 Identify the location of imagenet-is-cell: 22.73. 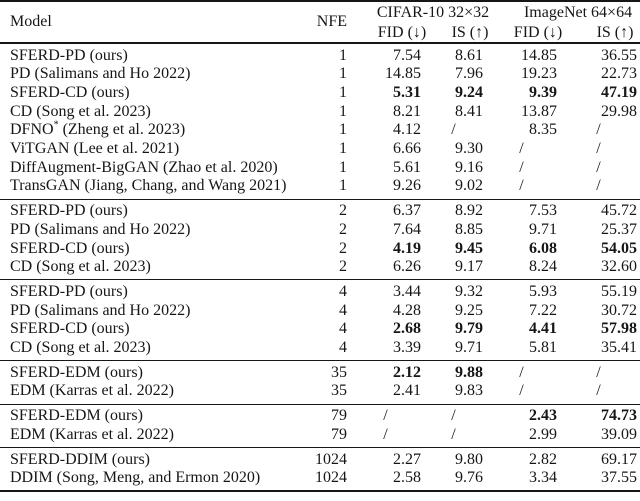
(619, 74).